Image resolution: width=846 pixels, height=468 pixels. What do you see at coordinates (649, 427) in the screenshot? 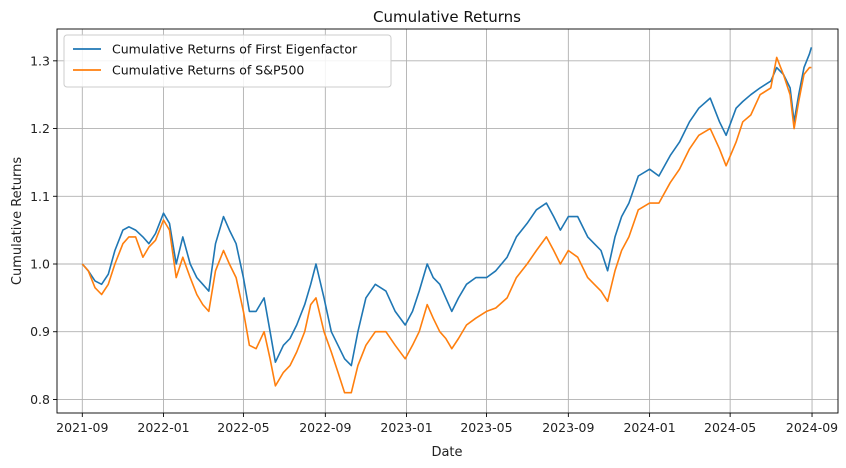
I see `x-tick-label: 2024-01` at bounding box center [649, 427].